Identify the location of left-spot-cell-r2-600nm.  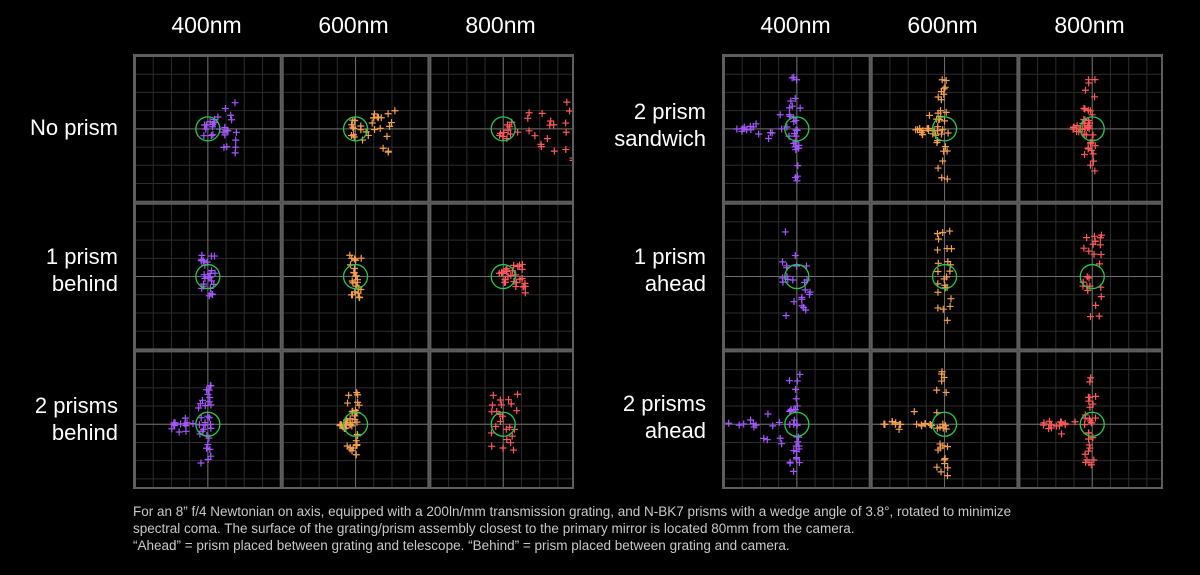
(355, 276).